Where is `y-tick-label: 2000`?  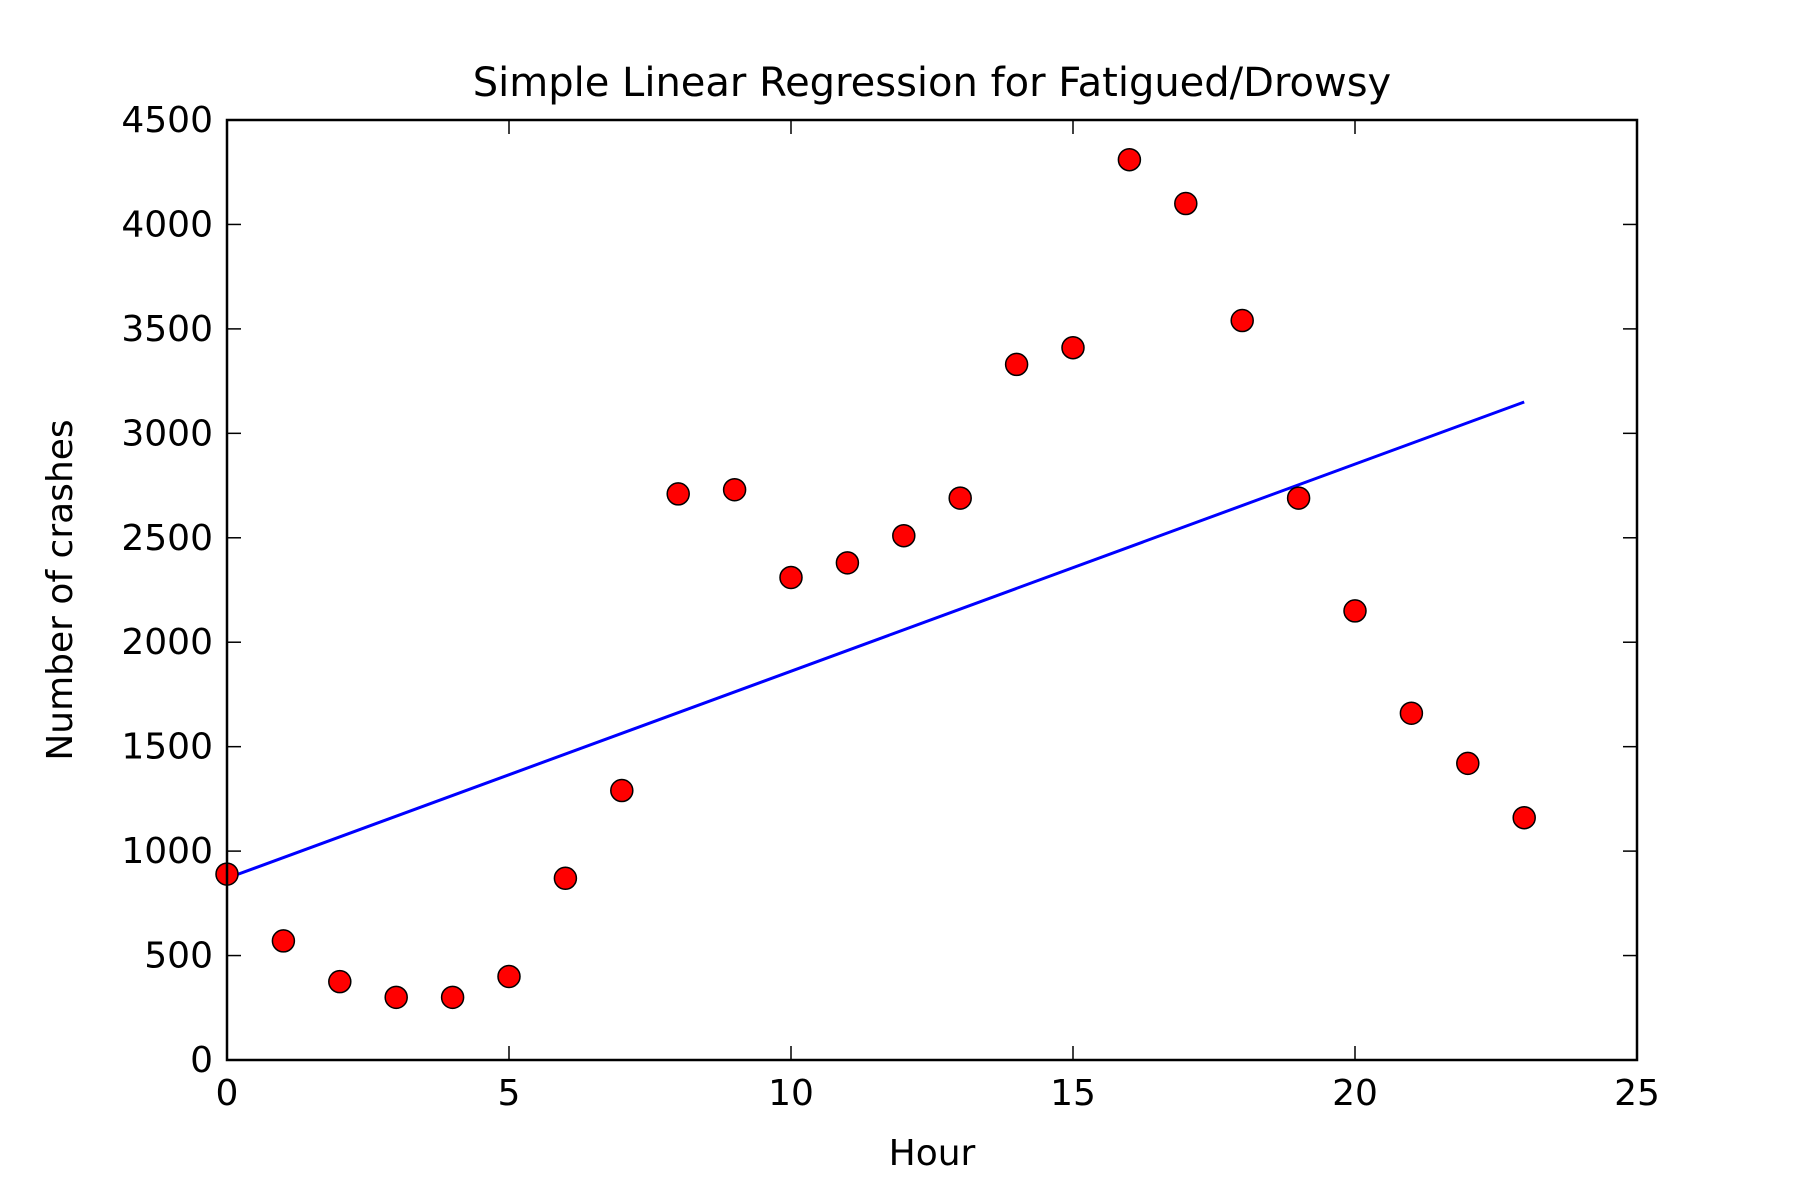
y-tick-label: 2000 is located at coordinates (167, 642).